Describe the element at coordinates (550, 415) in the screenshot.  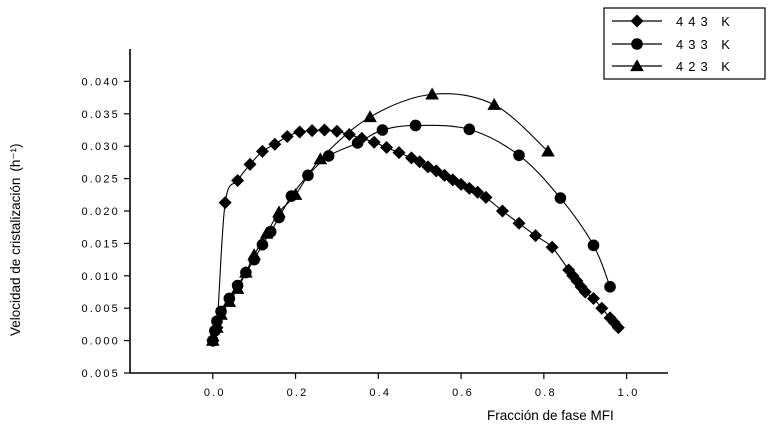
I see `x-axis-title: Fracción de fase MFI` at that location.